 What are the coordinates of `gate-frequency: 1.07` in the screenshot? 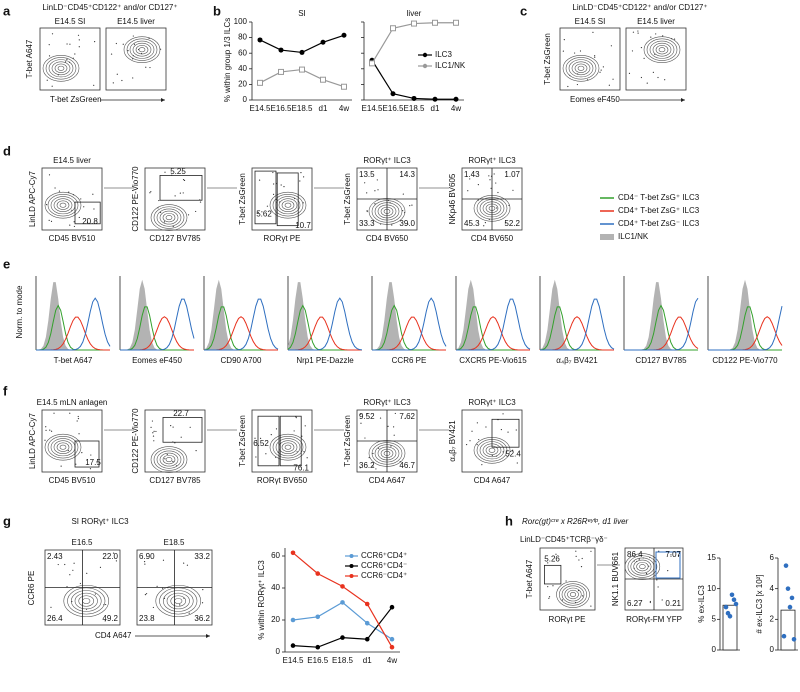 It's located at (512, 174).